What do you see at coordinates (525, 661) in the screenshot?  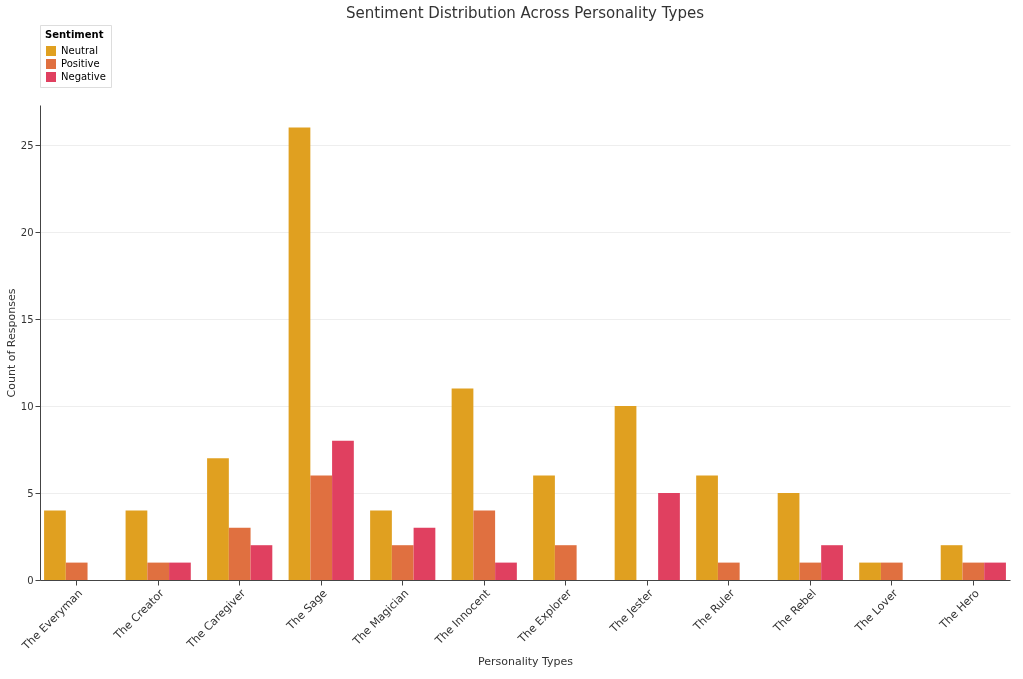 I see `x-axis-title: Personality Types` at bounding box center [525, 661].